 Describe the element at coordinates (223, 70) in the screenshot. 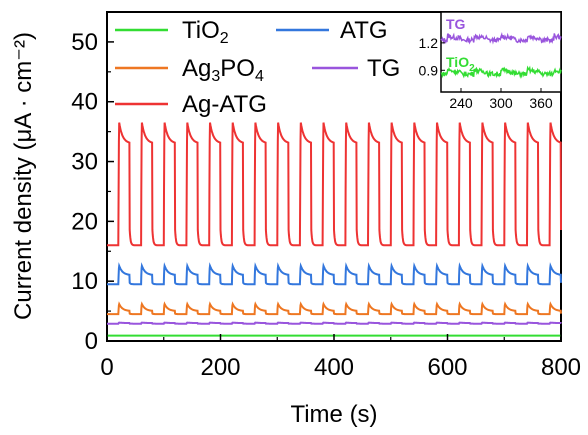

I see `legend-label-ag3po4: Ag3PO4` at that location.